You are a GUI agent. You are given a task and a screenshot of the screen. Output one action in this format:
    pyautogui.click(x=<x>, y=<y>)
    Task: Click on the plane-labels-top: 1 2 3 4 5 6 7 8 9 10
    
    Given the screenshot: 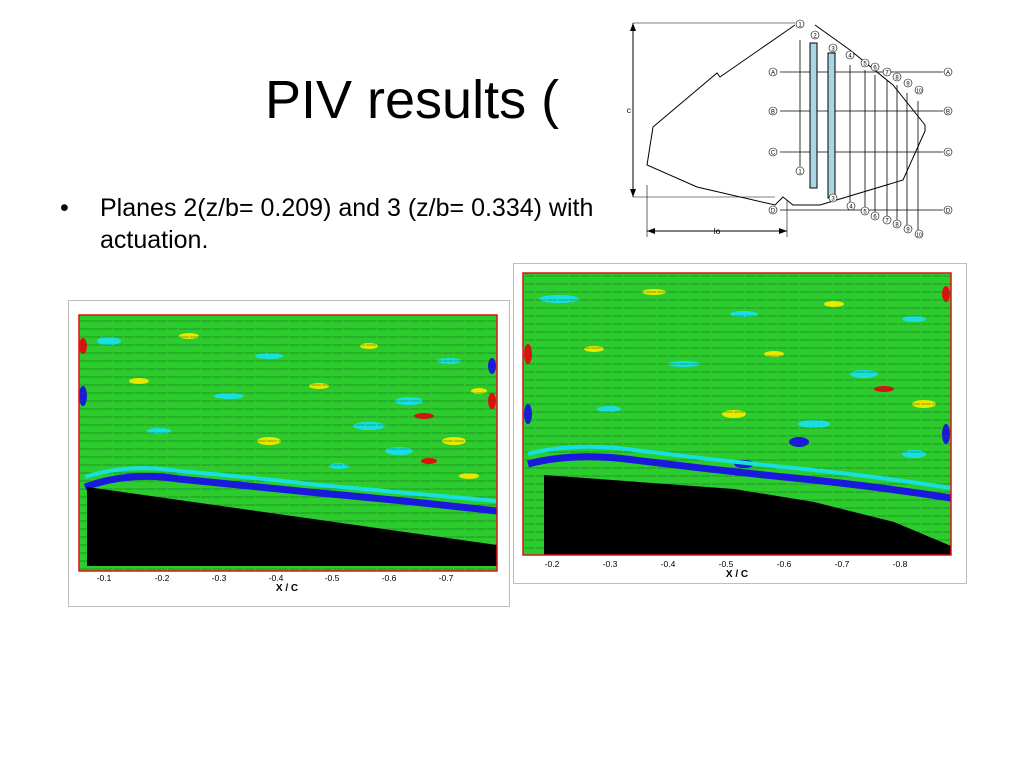 What is the action you would take?
    pyautogui.click(x=859, y=57)
    